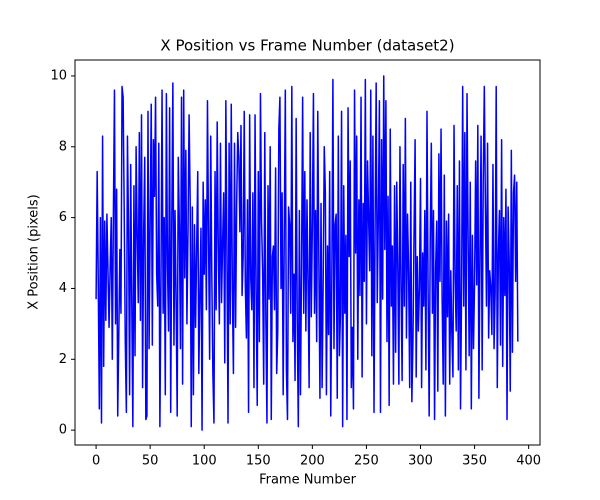  What do you see at coordinates (63, 288) in the screenshot?
I see `y-tick-label: 4` at bounding box center [63, 288].